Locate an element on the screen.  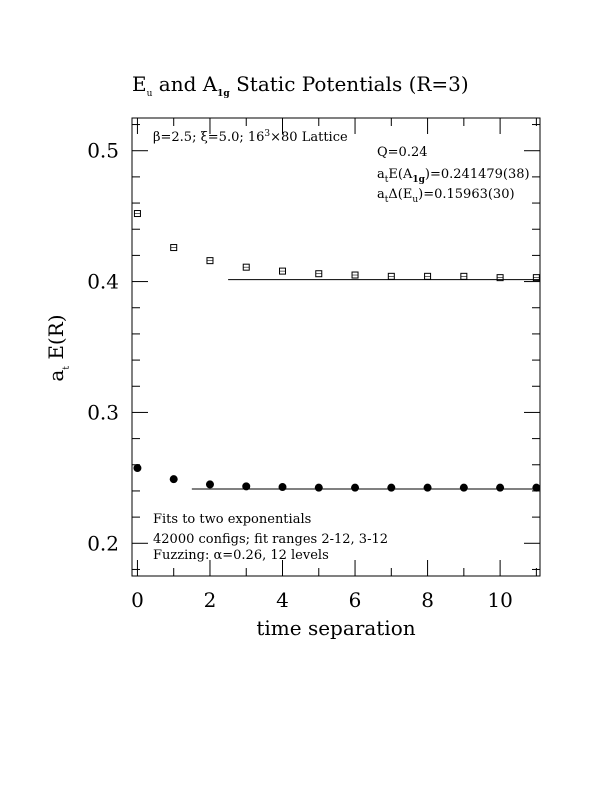
energy-a1g-annotation: atE(A1g)=0.241479(38) is located at coordinates (453, 176).